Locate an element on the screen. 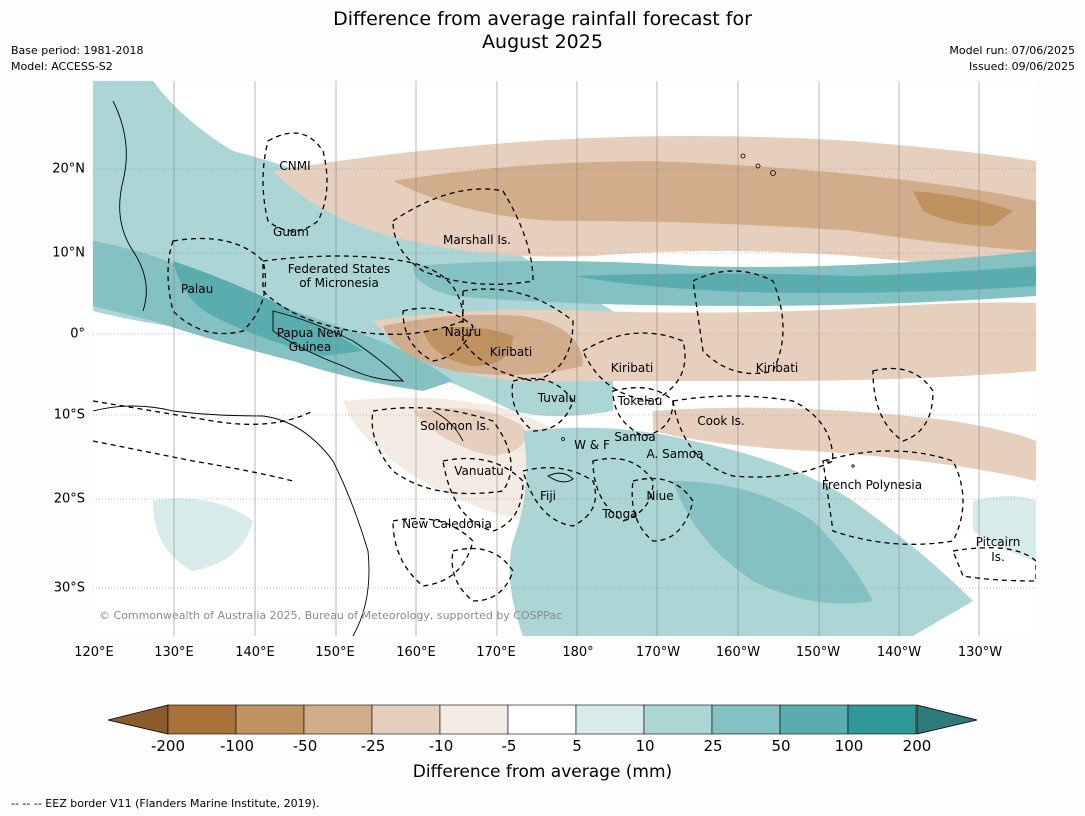 Image resolution: width=1085 pixels, height=816 pixels. colorbar-tick: -50 is located at coordinates (305, 746).